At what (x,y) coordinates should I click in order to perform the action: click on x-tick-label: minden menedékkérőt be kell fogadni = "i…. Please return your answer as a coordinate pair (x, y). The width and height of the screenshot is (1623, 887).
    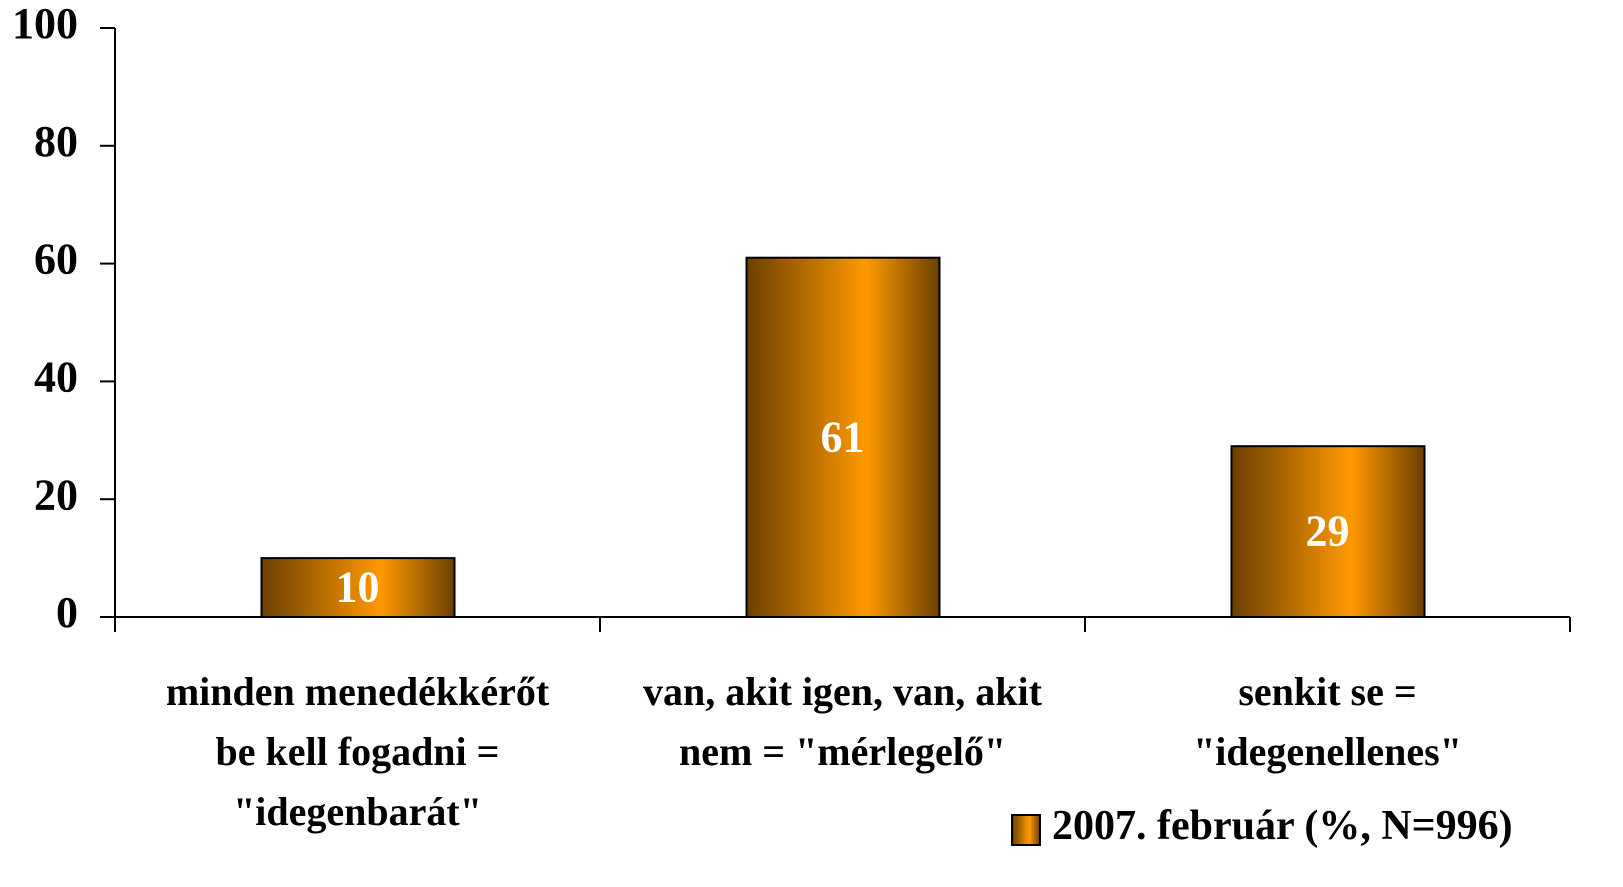
    Looking at the image, I should click on (357, 751).